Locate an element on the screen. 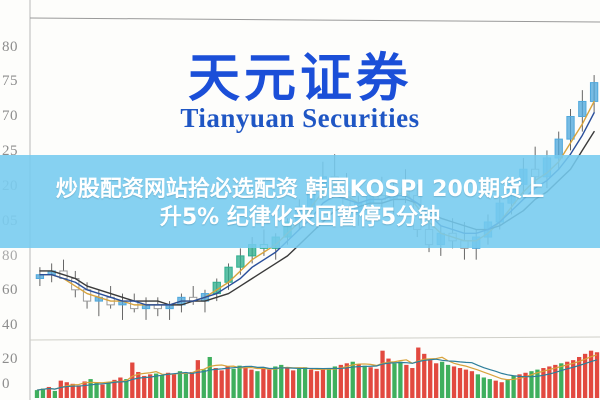 This screenshot has height=400, width=600. y-axis-tick-label: 20 is located at coordinates (10, 359).